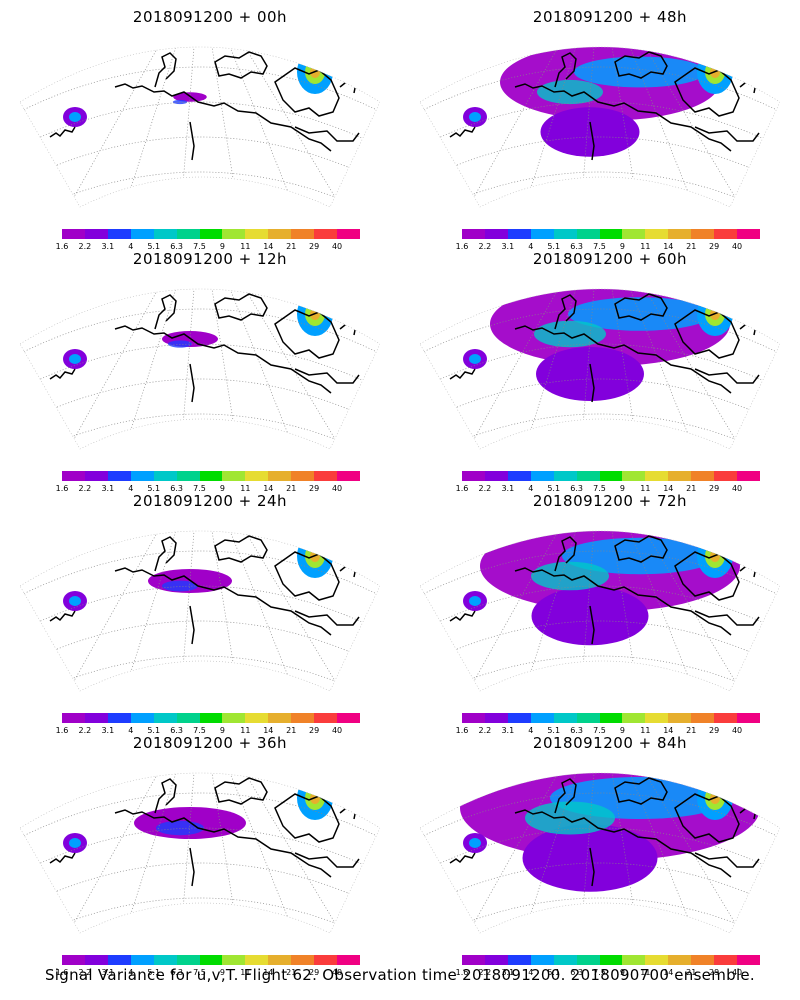 This screenshot has width=800, height=1000. Describe the element at coordinates (600, 127) in the screenshot. I see `variance-map` at that location.